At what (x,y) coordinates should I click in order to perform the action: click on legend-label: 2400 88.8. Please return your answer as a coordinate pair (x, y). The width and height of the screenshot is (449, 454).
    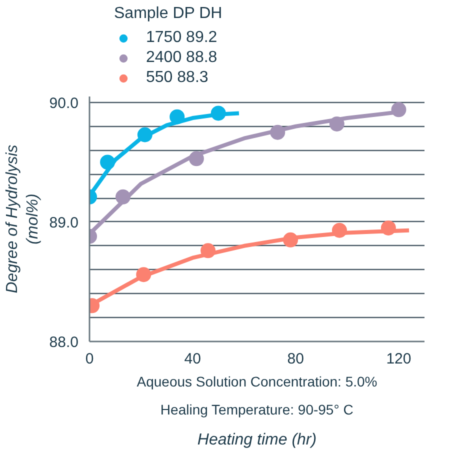
    Looking at the image, I should click on (182, 58).